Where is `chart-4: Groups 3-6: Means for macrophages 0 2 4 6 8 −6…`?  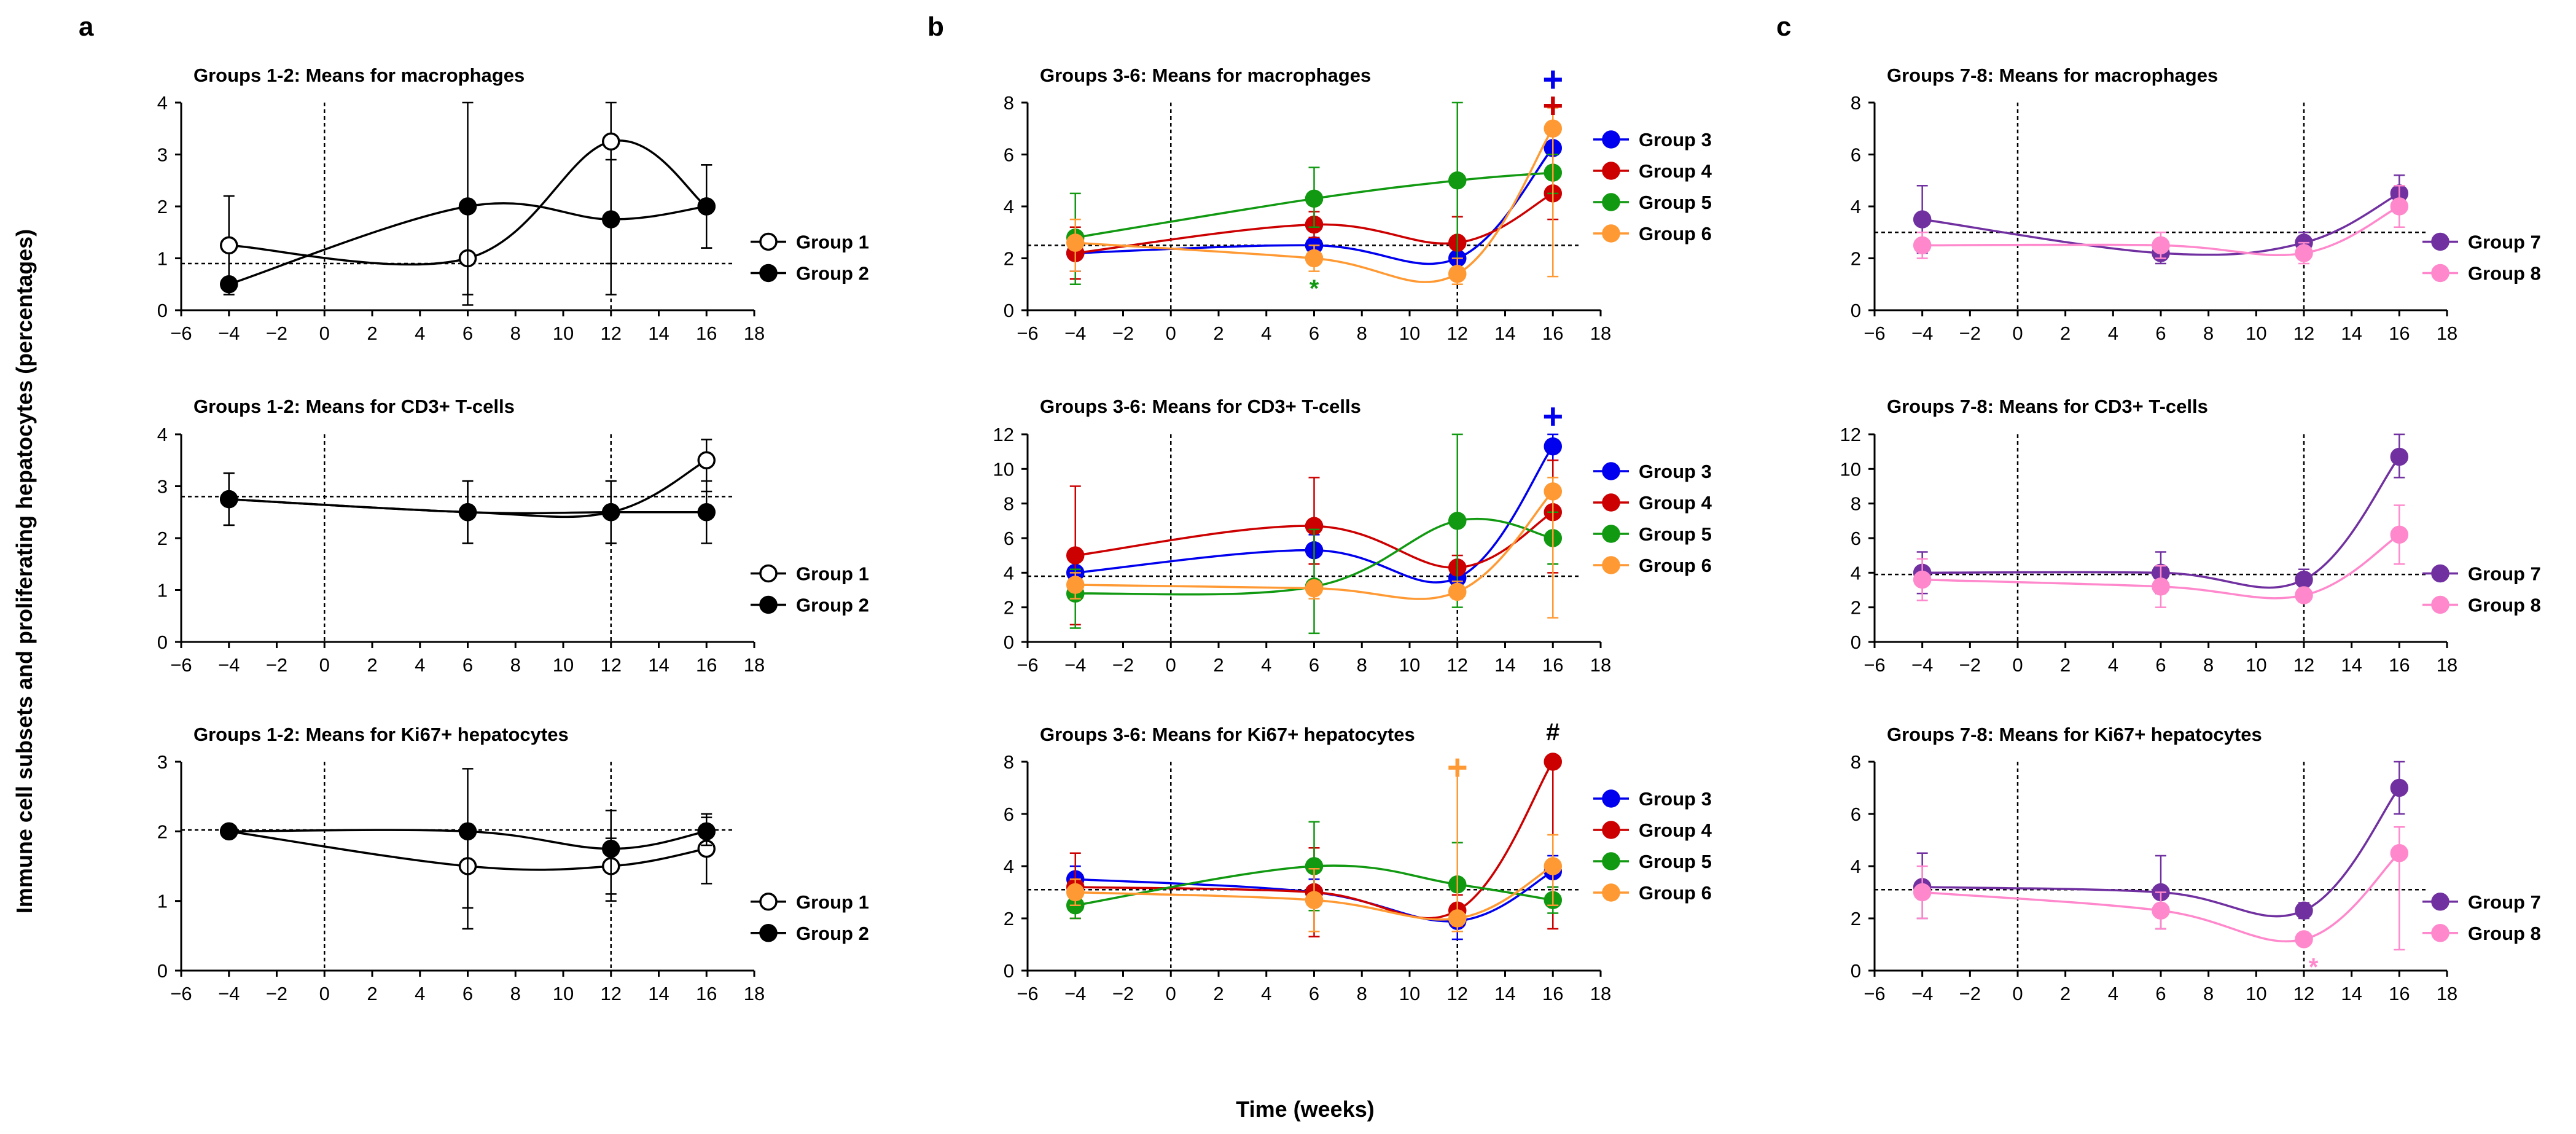 chart-4: Groups 3-6: Means for macrophages 0 2 4 6 8 −6… is located at coordinates (1358, 202).